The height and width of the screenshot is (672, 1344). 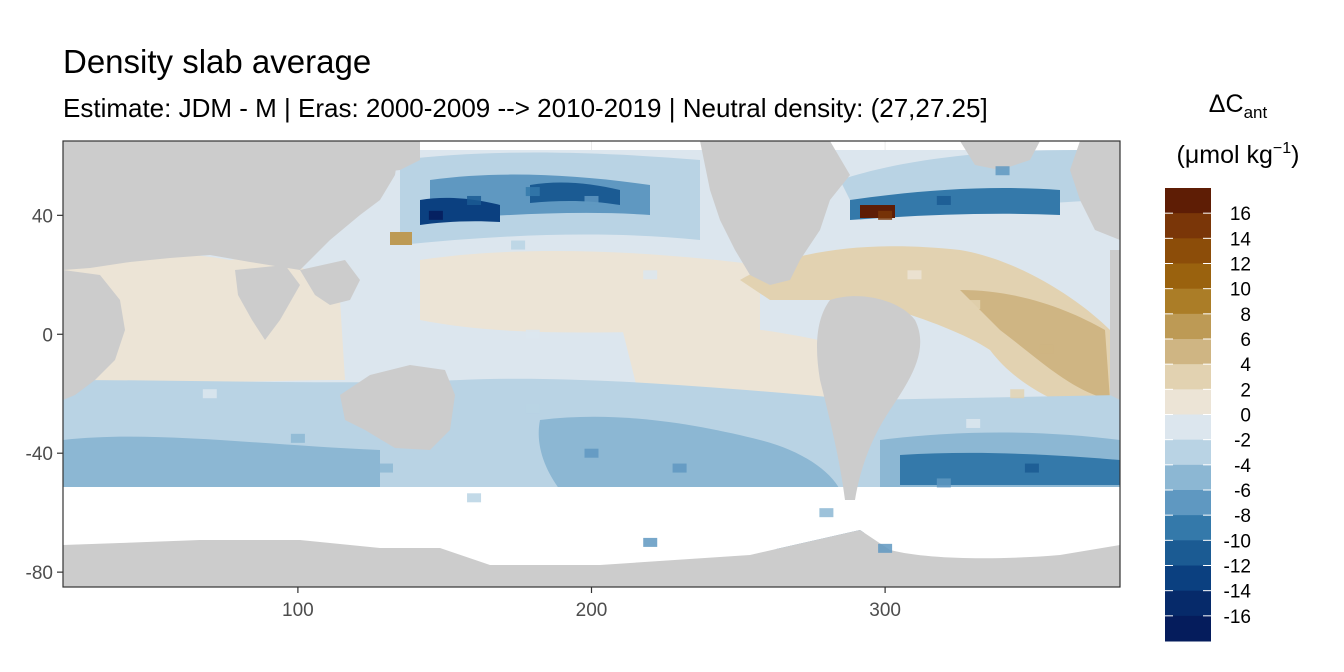 What do you see at coordinates (591, 526) in the screenshot?
I see `no-data-band` at bounding box center [591, 526].